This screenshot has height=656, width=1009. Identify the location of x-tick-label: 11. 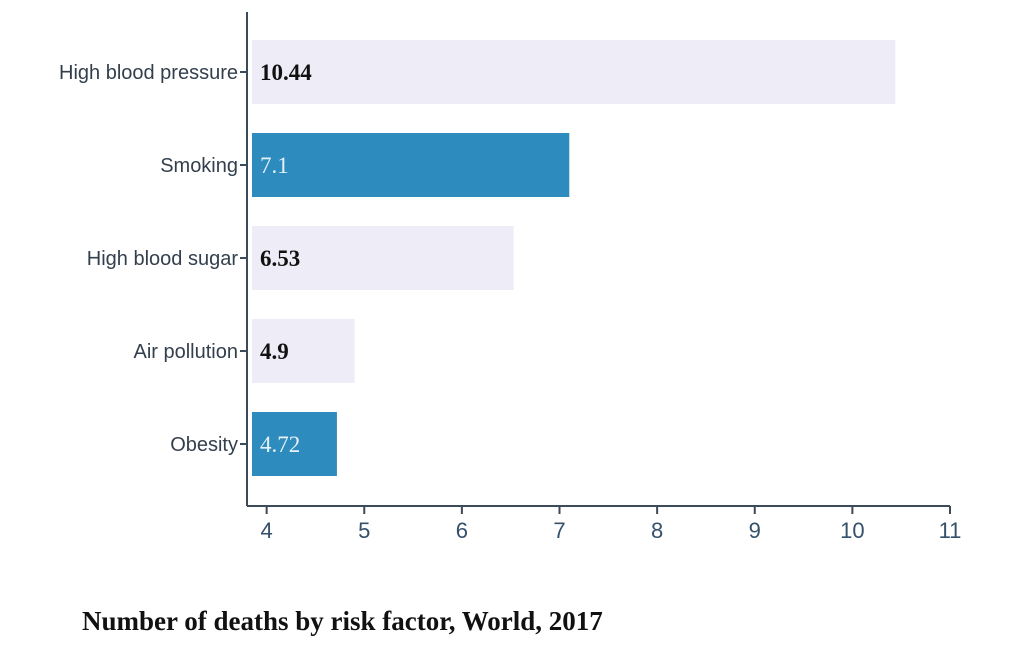
(950, 530).